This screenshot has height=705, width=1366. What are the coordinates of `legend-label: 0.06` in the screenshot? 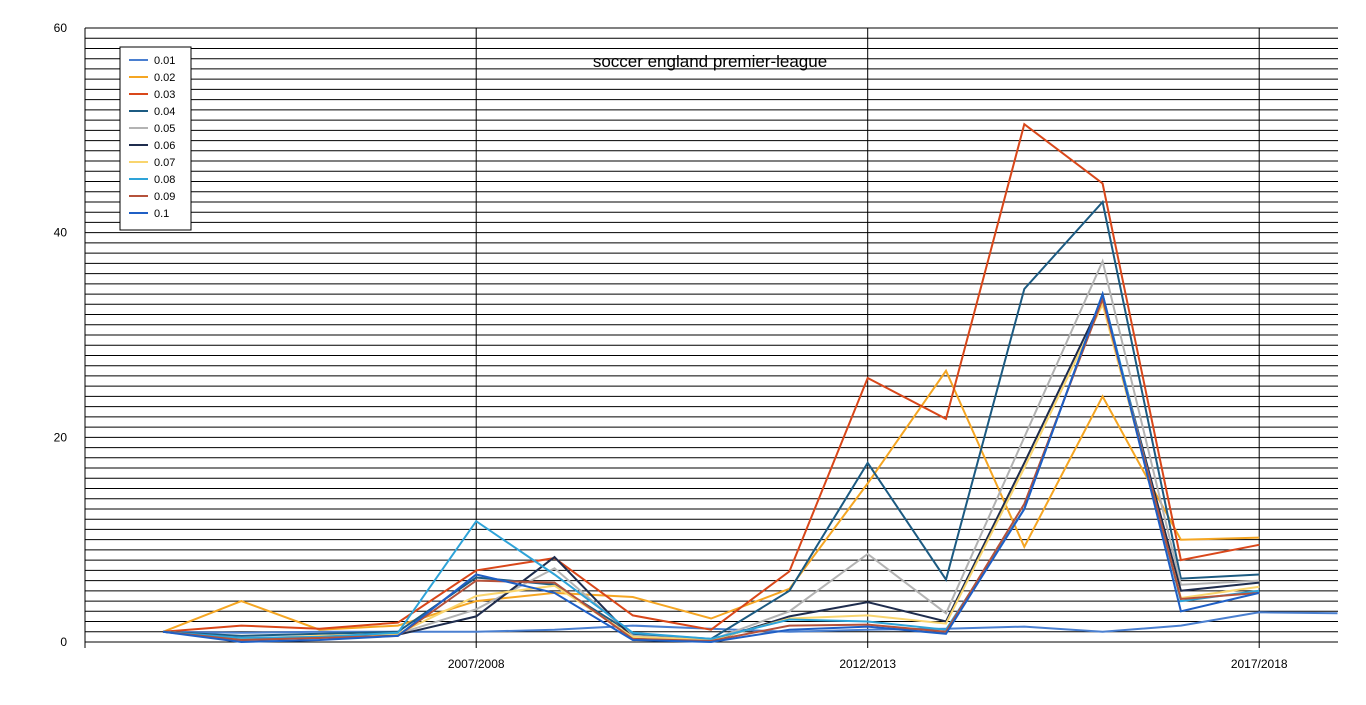 It's located at (164, 146).